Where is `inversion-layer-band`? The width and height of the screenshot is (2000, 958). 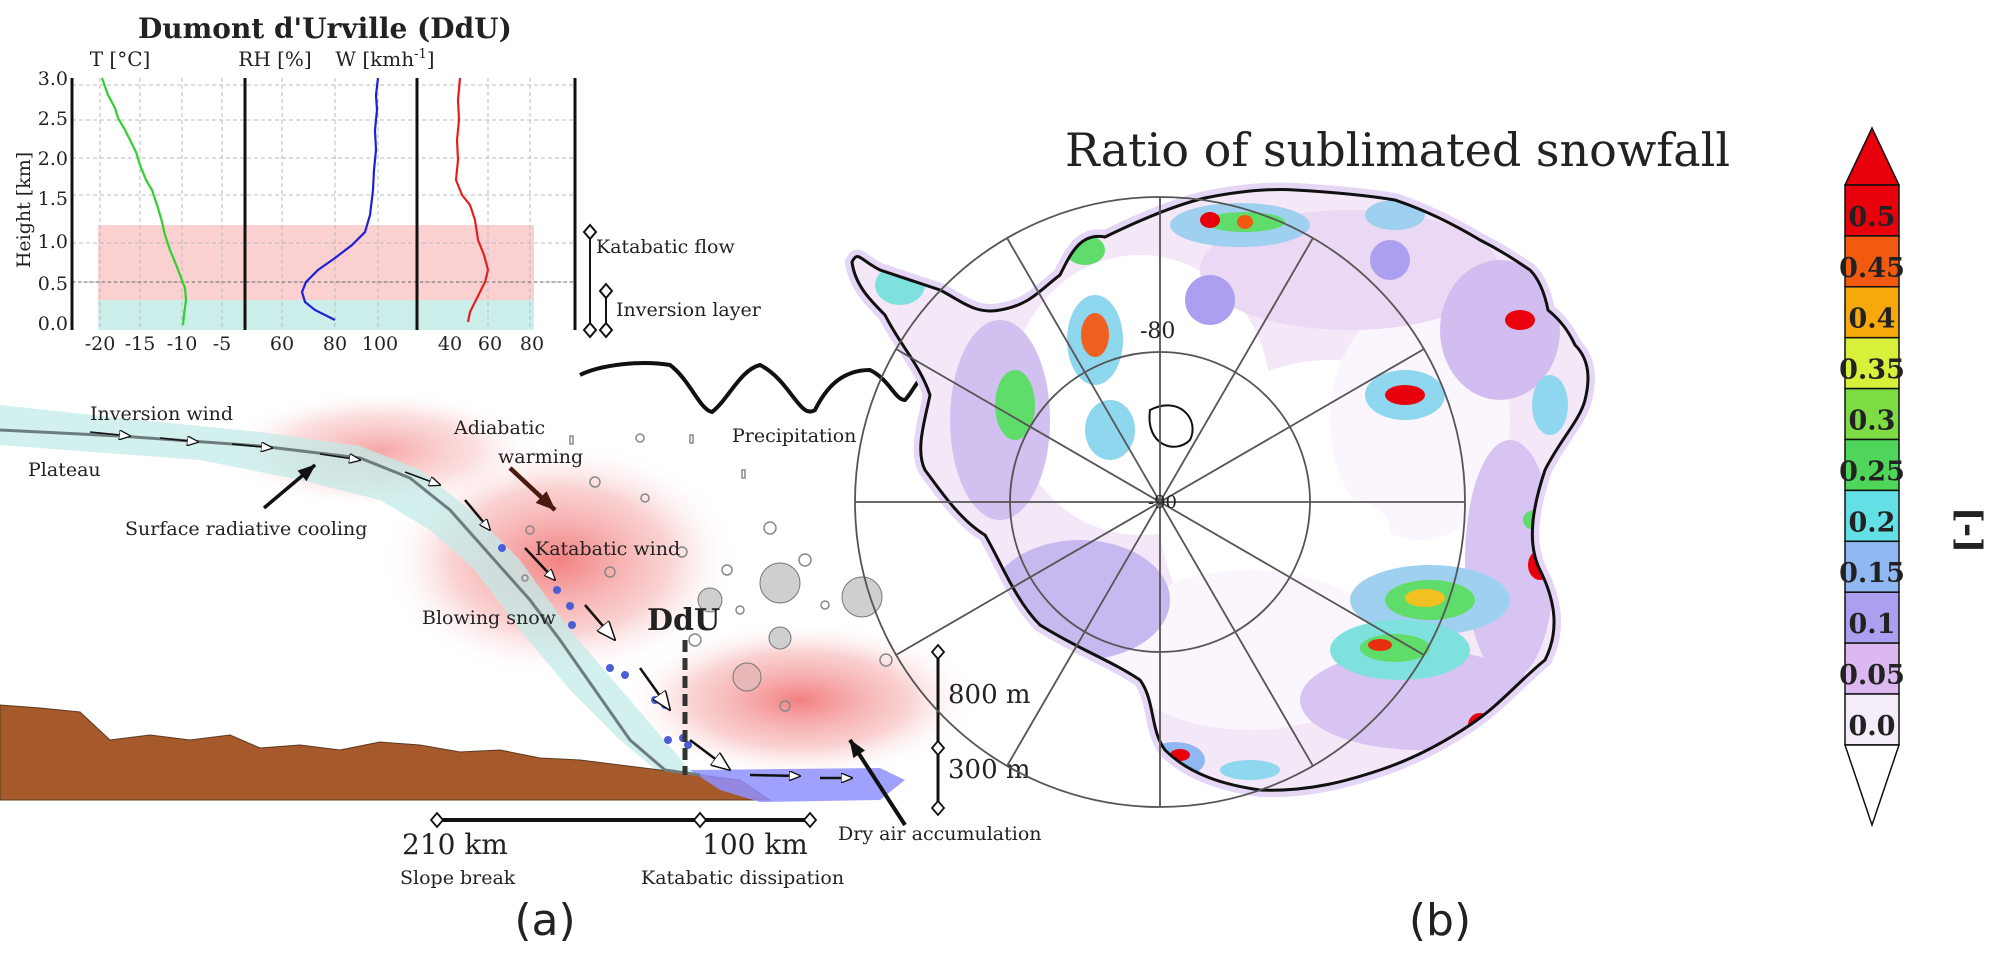
inversion-layer-band is located at coordinates (360, 597).